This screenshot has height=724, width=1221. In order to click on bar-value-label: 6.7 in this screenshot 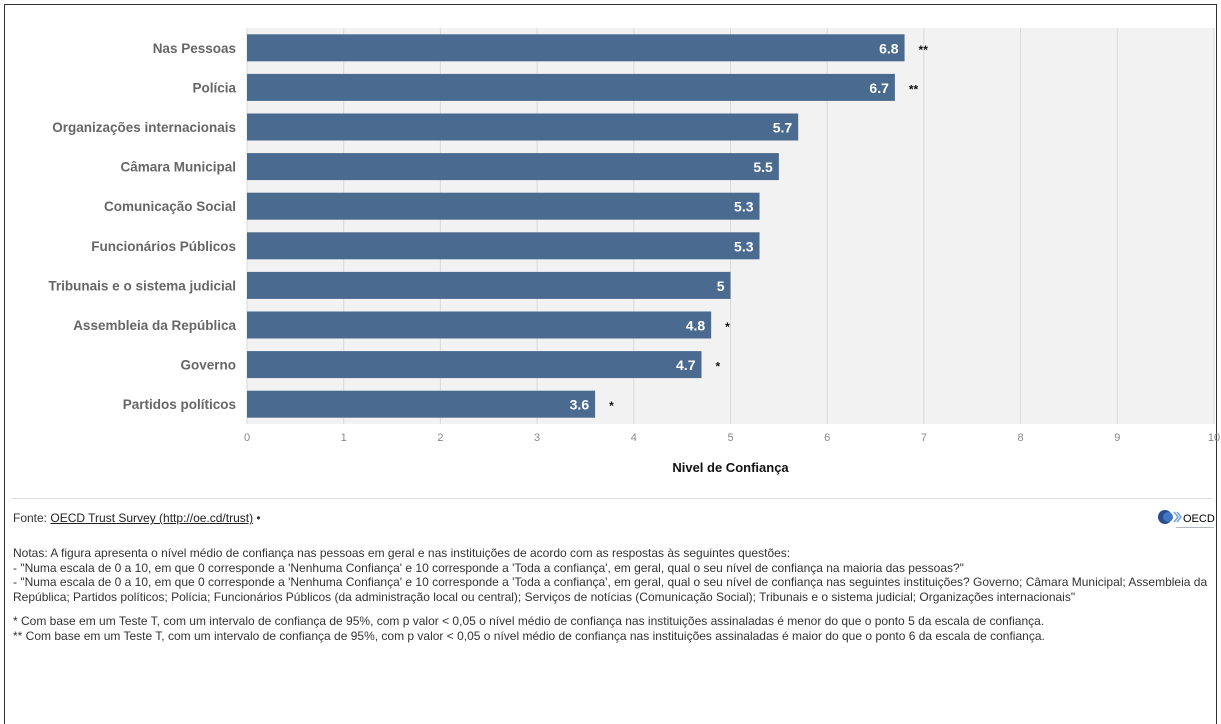, I will do `click(879, 88)`.